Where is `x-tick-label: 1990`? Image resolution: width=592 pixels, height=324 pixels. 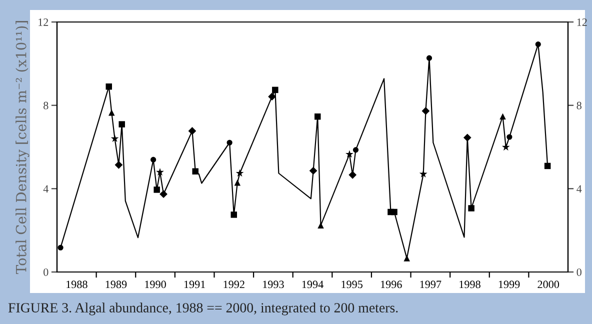 x-tick-label: 1990 is located at coordinates (155, 284).